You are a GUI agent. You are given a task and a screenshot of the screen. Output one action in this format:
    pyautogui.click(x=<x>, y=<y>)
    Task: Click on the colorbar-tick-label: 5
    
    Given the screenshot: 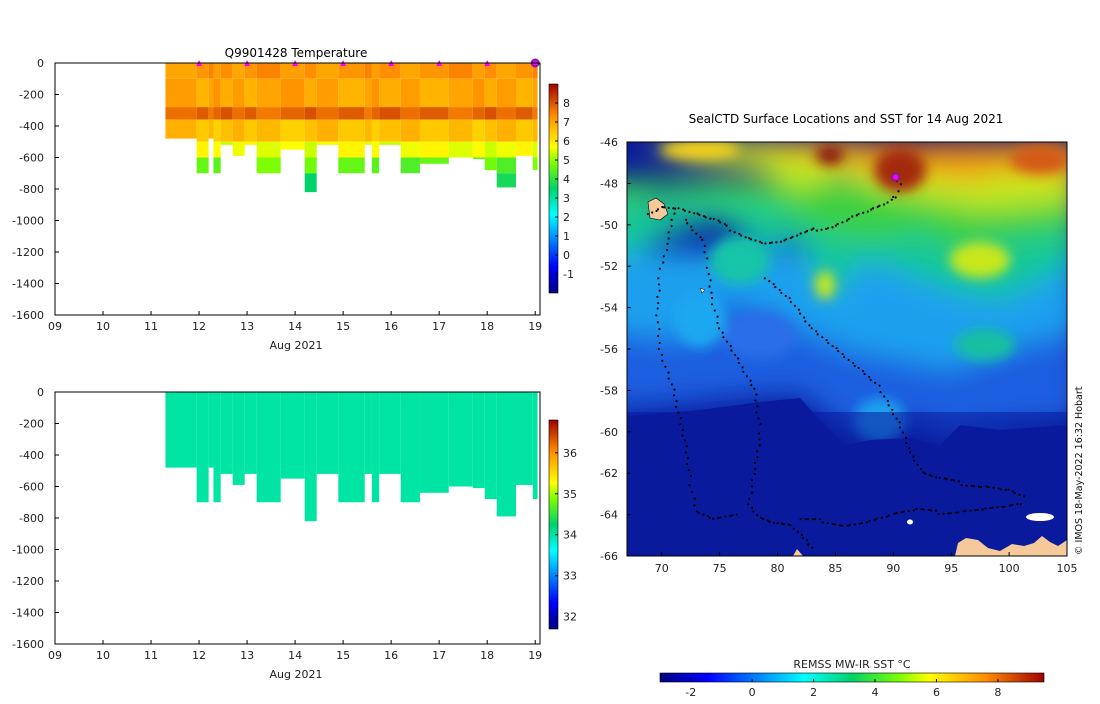 What is the action you would take?
    pyautogui.click(x=566, y=160)
    